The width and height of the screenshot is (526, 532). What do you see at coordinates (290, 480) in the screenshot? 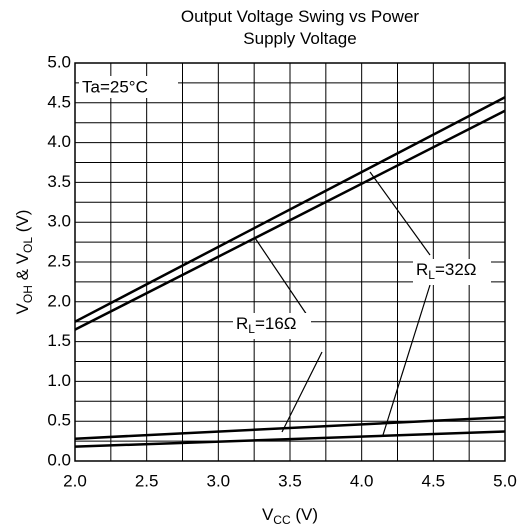
I see `x-tick-label: 3.5` at bounding box center [290, 480].